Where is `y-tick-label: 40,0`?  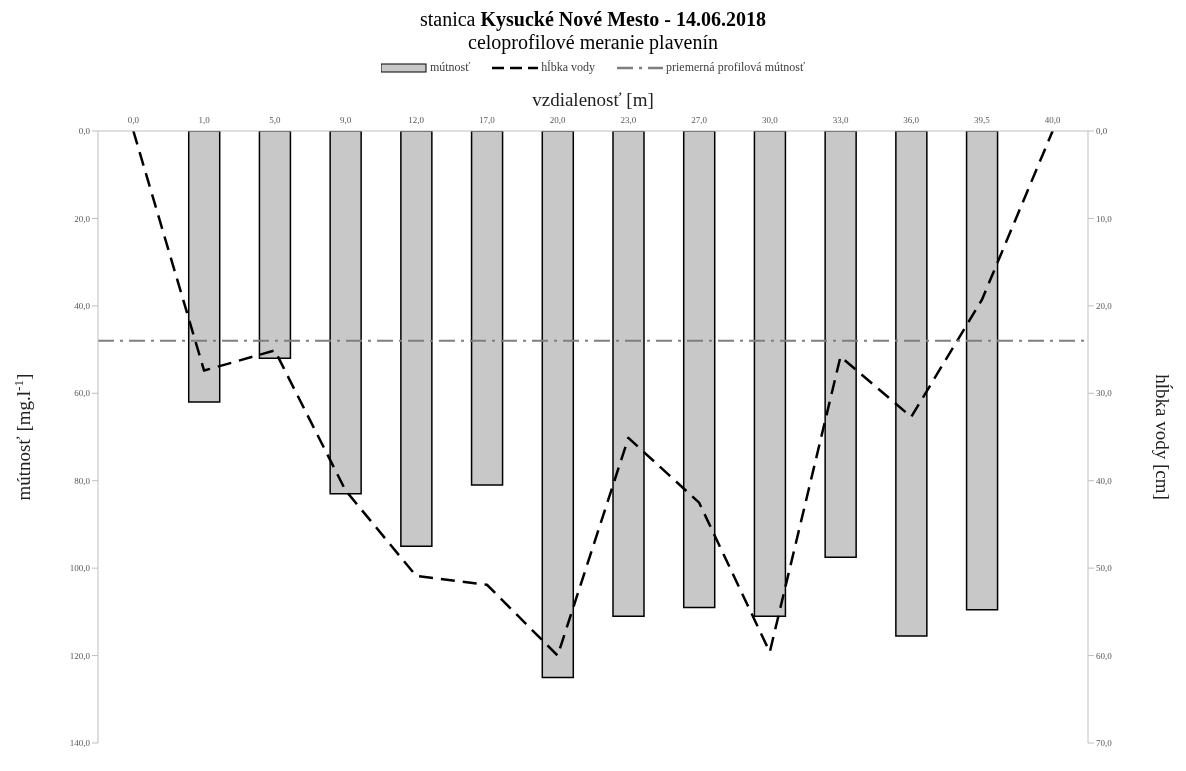
y-tick-label: 40,0 is located at coordinates (82, 306).